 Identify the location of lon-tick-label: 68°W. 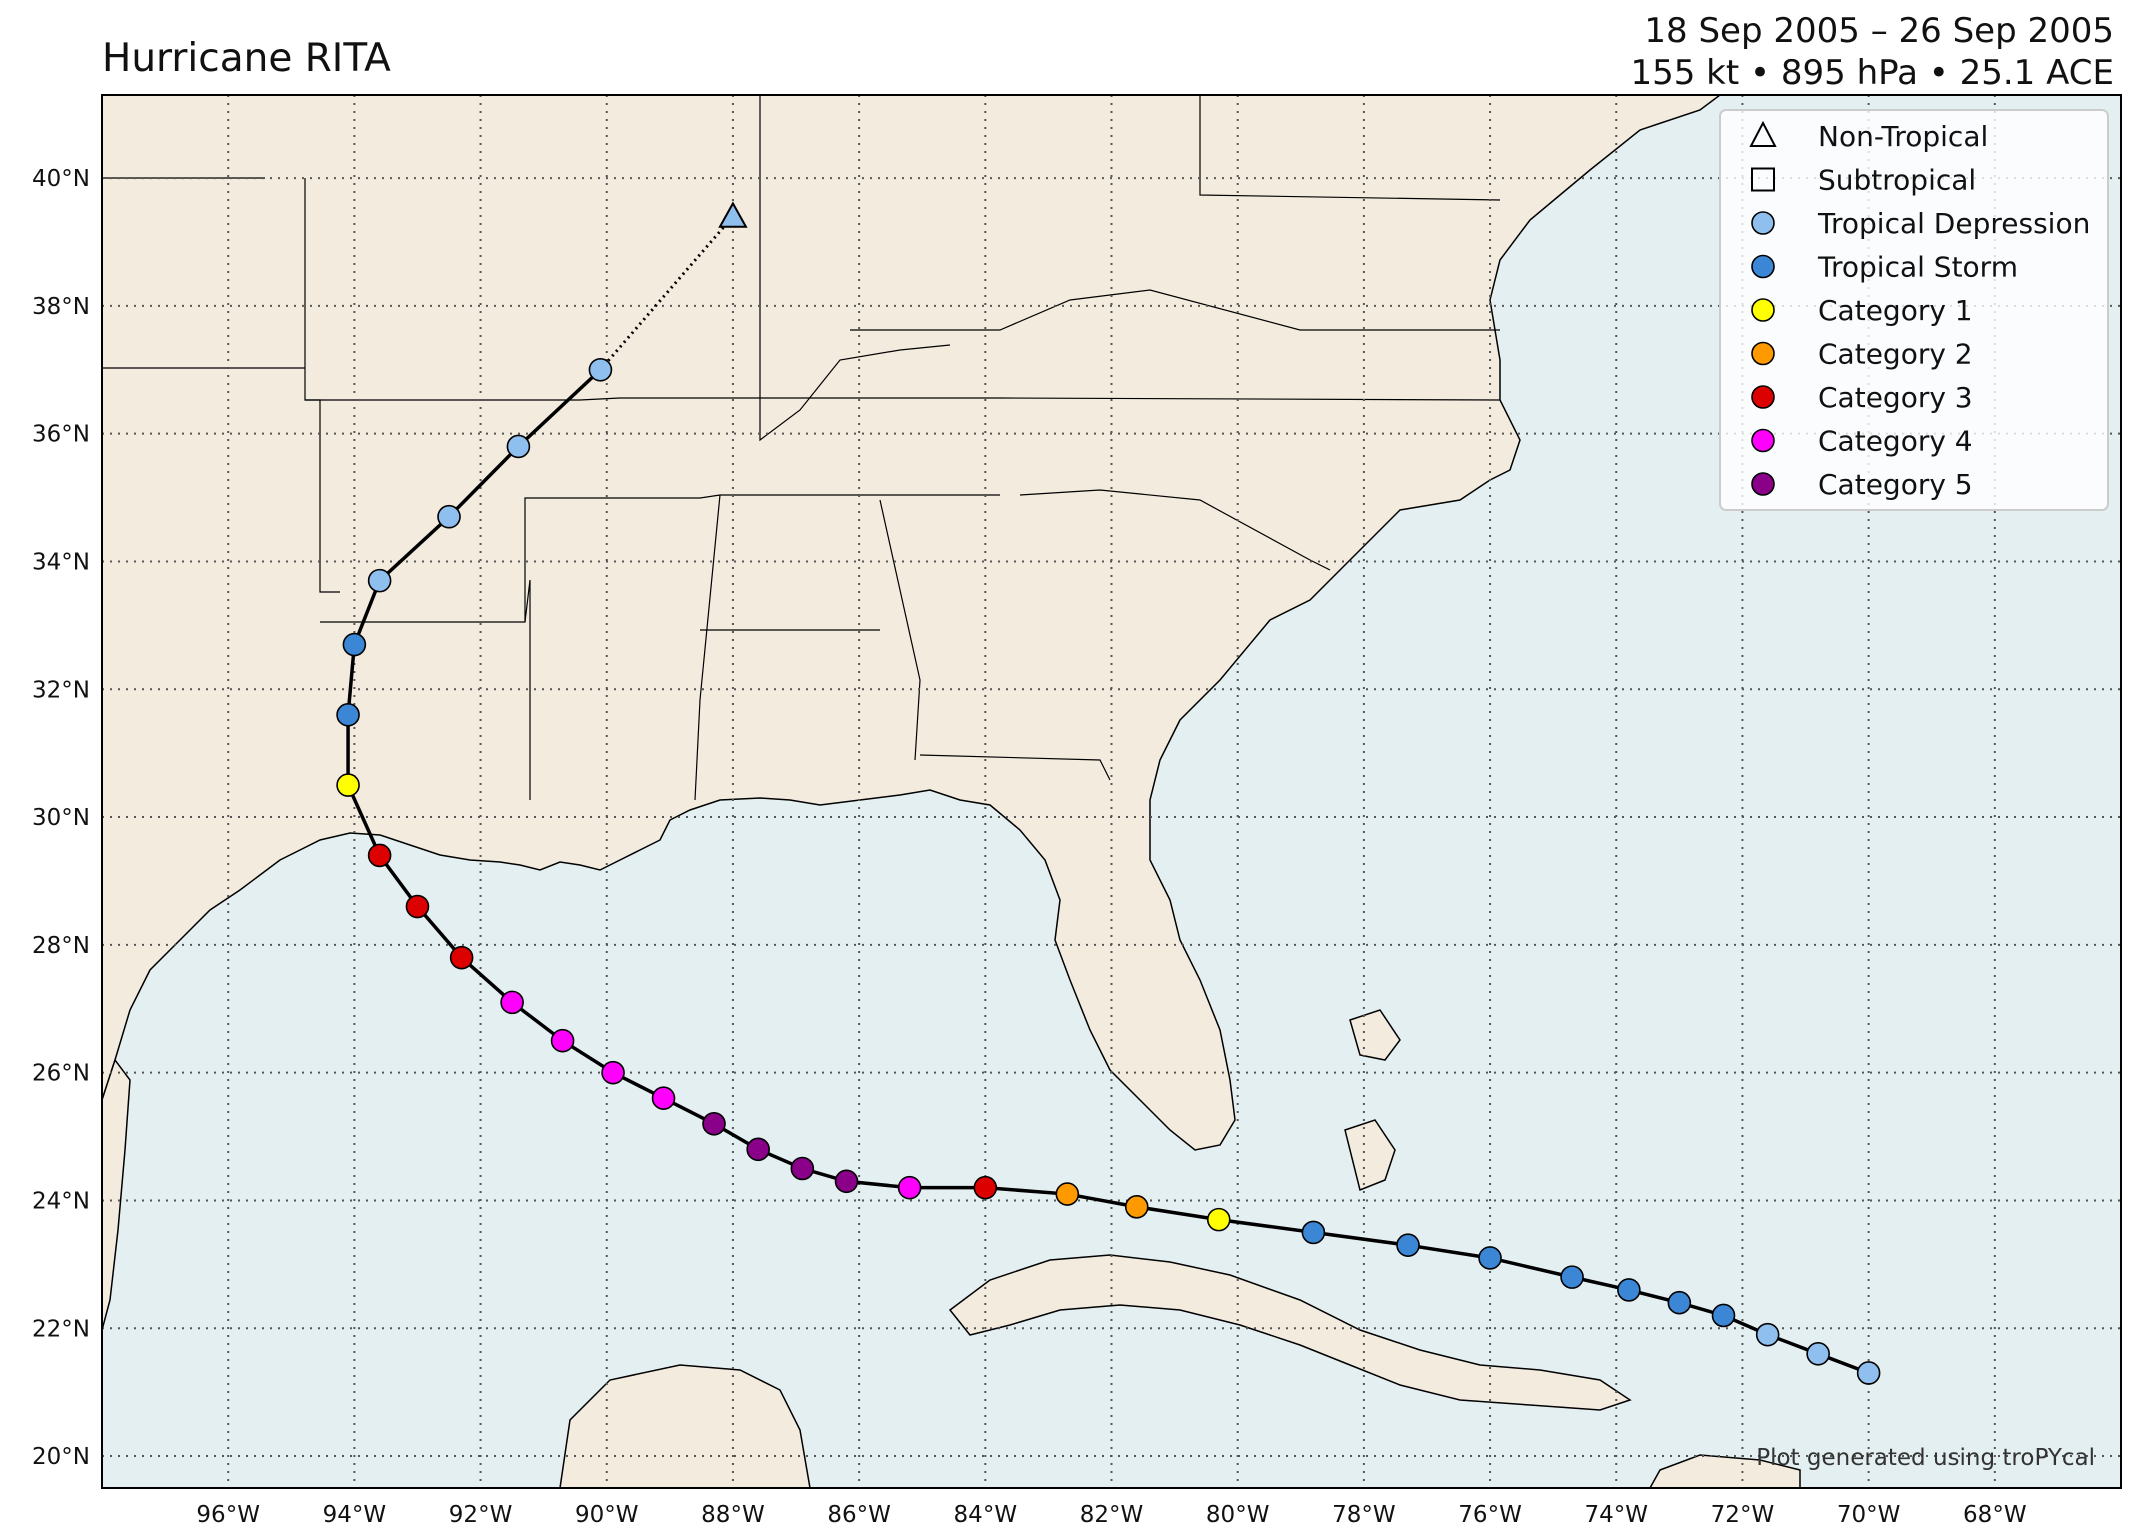
(1995, 1515).